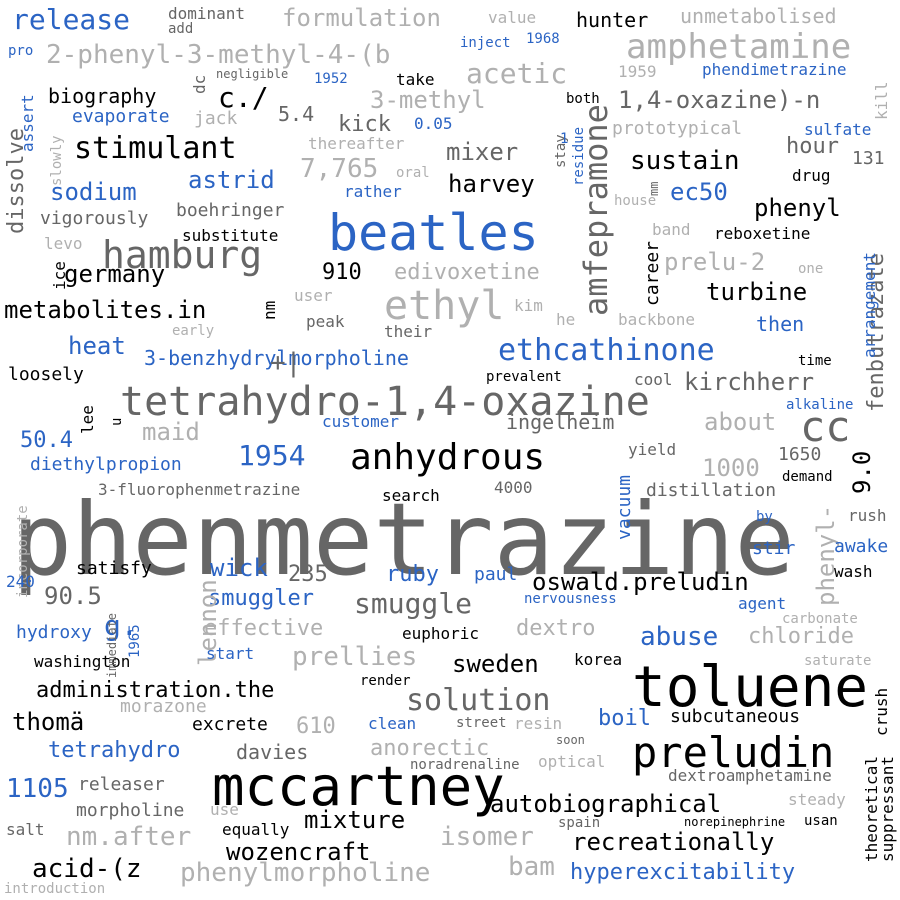 This screenshot has height=900, width=900. Describe the element at coordinates (46, 374) in the screenshot. I see `word-loosely: loosely` at that location.